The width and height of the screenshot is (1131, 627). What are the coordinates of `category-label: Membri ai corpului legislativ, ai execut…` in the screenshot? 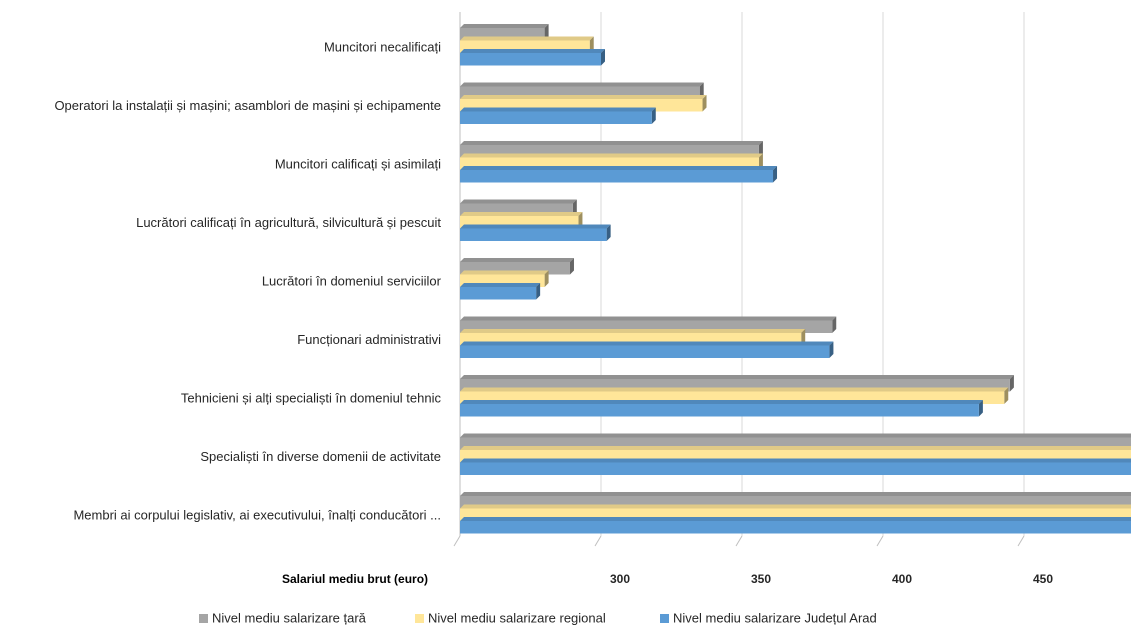 It's located at (257, 514).